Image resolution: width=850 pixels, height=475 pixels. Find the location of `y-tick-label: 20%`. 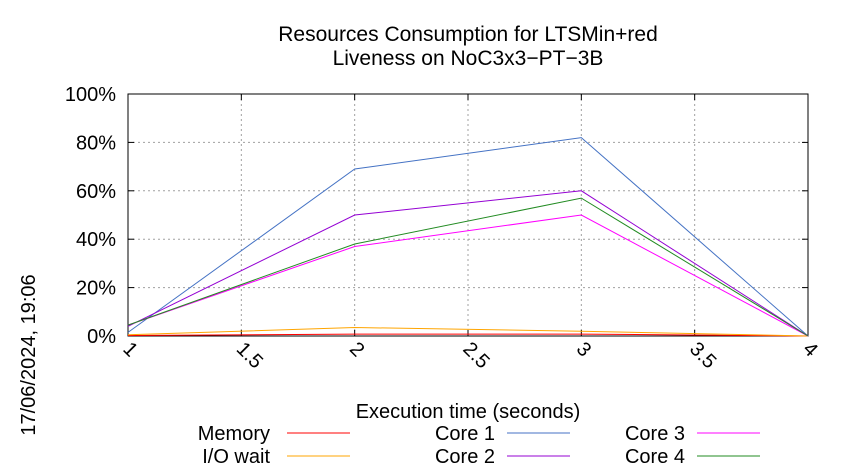

y-tick-label: 20% is located at coordinates (96, 289).